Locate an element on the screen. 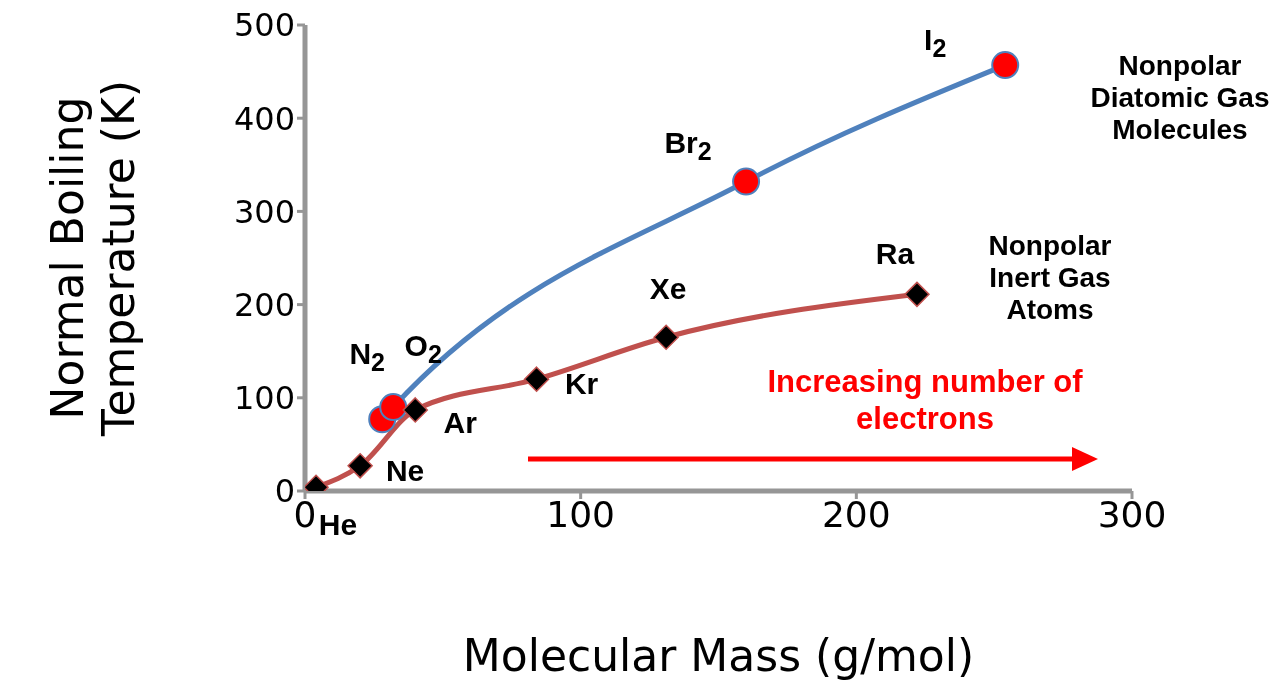  annotation: I$_{2}$ is located at coordinates (935, 43).